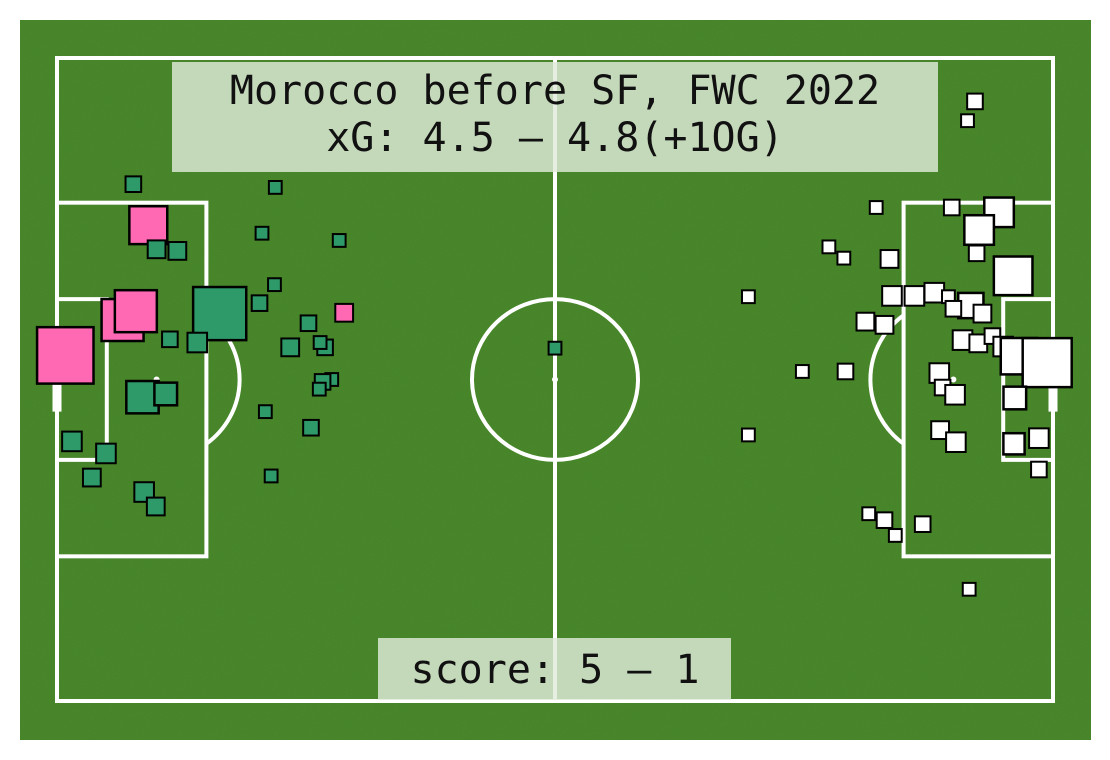  I want to click on score-label: score: 5 – 1, so click(555, 670).